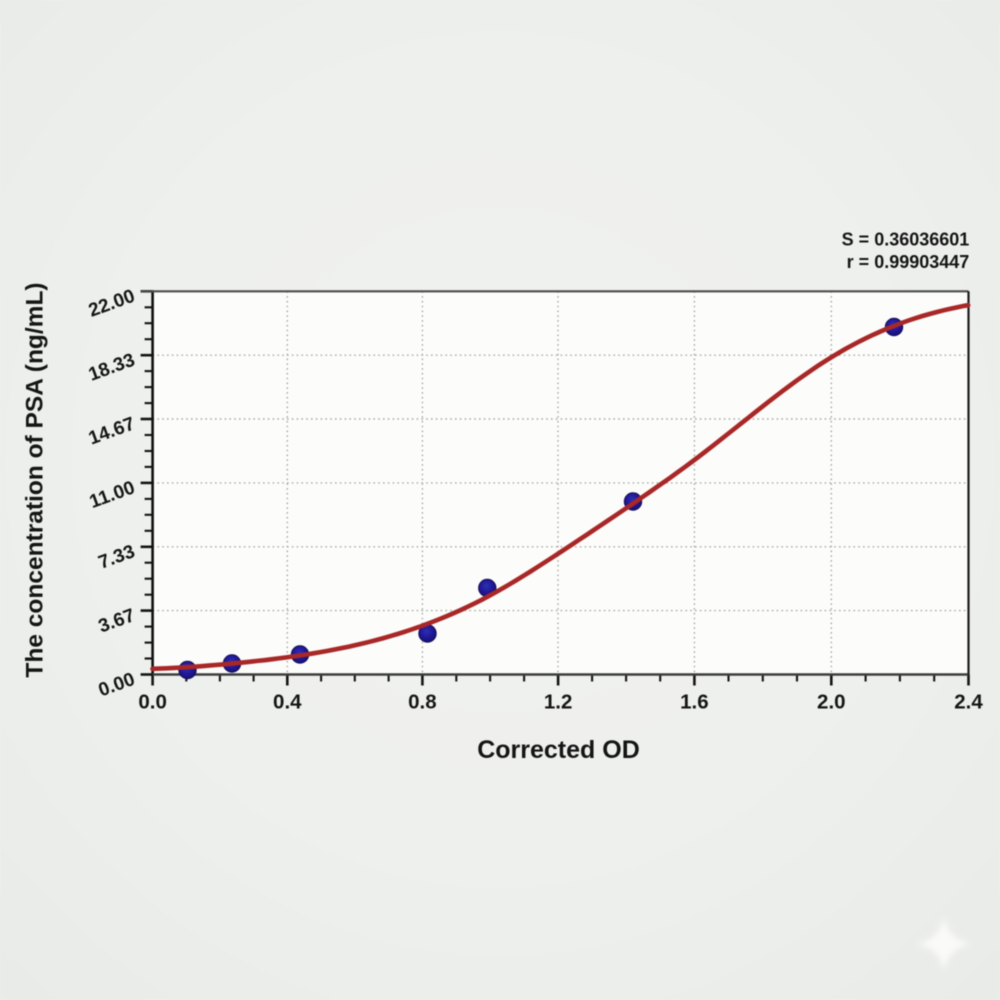 This screenshot has width=1000, height=1000. What do you see at coordinates (908, 262) in the screenshot?
I see `svg-text: r = 0.99903447` at bounding box center [908, 262].